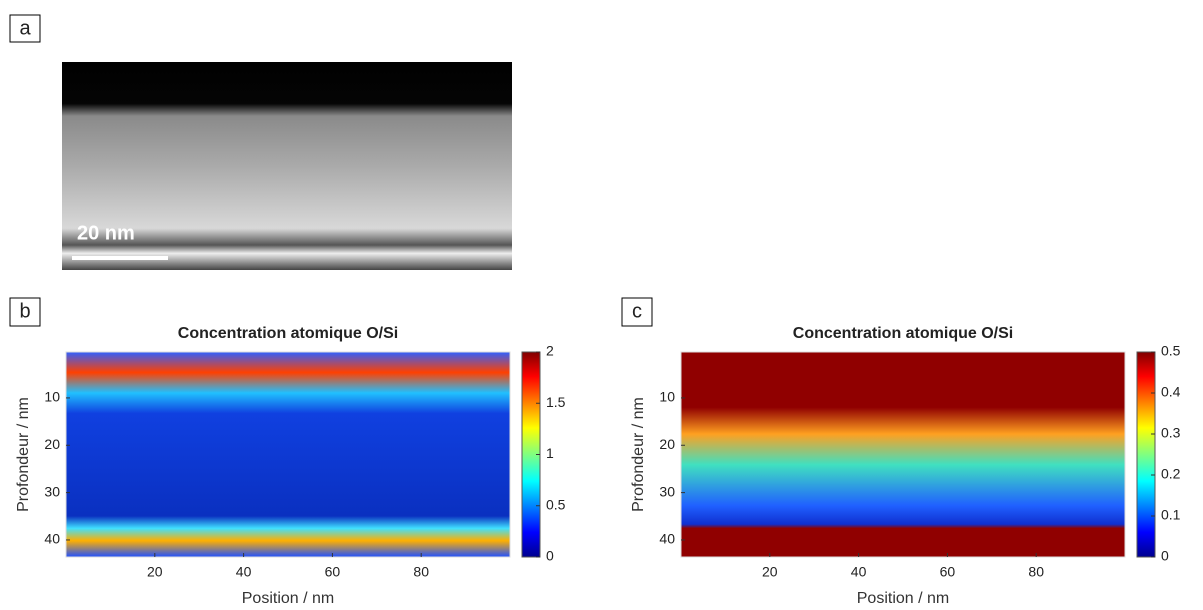 This screenshot has width=1203, height=610. What do you see at coordinates (1146, 454) in the screenshot?
I see `colorbar` at bounding box center [1146, 454].